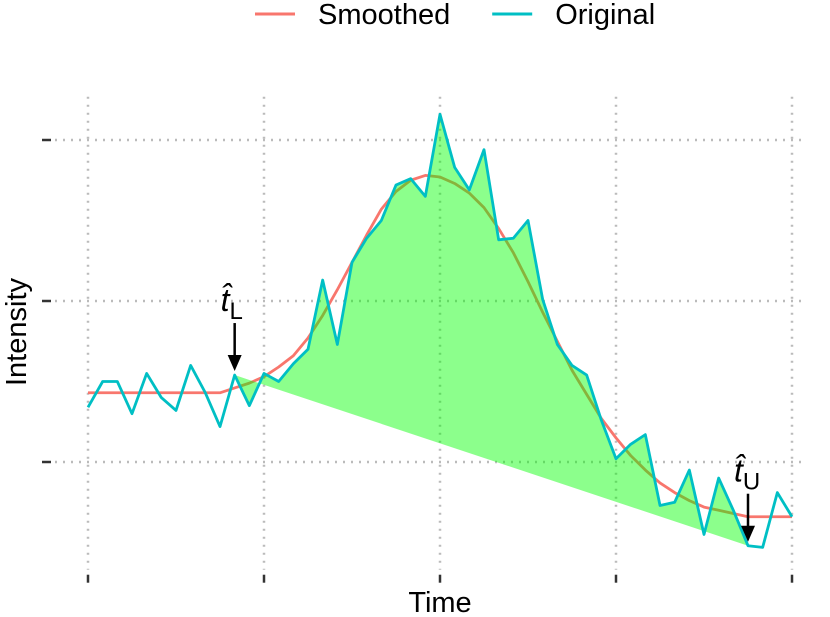 This screenshot has height=617, width=830. What do you see at coordinates (384, 15) in the screenshot?
I see `legend-label: Smoothed` at bounding box center [384, 15].